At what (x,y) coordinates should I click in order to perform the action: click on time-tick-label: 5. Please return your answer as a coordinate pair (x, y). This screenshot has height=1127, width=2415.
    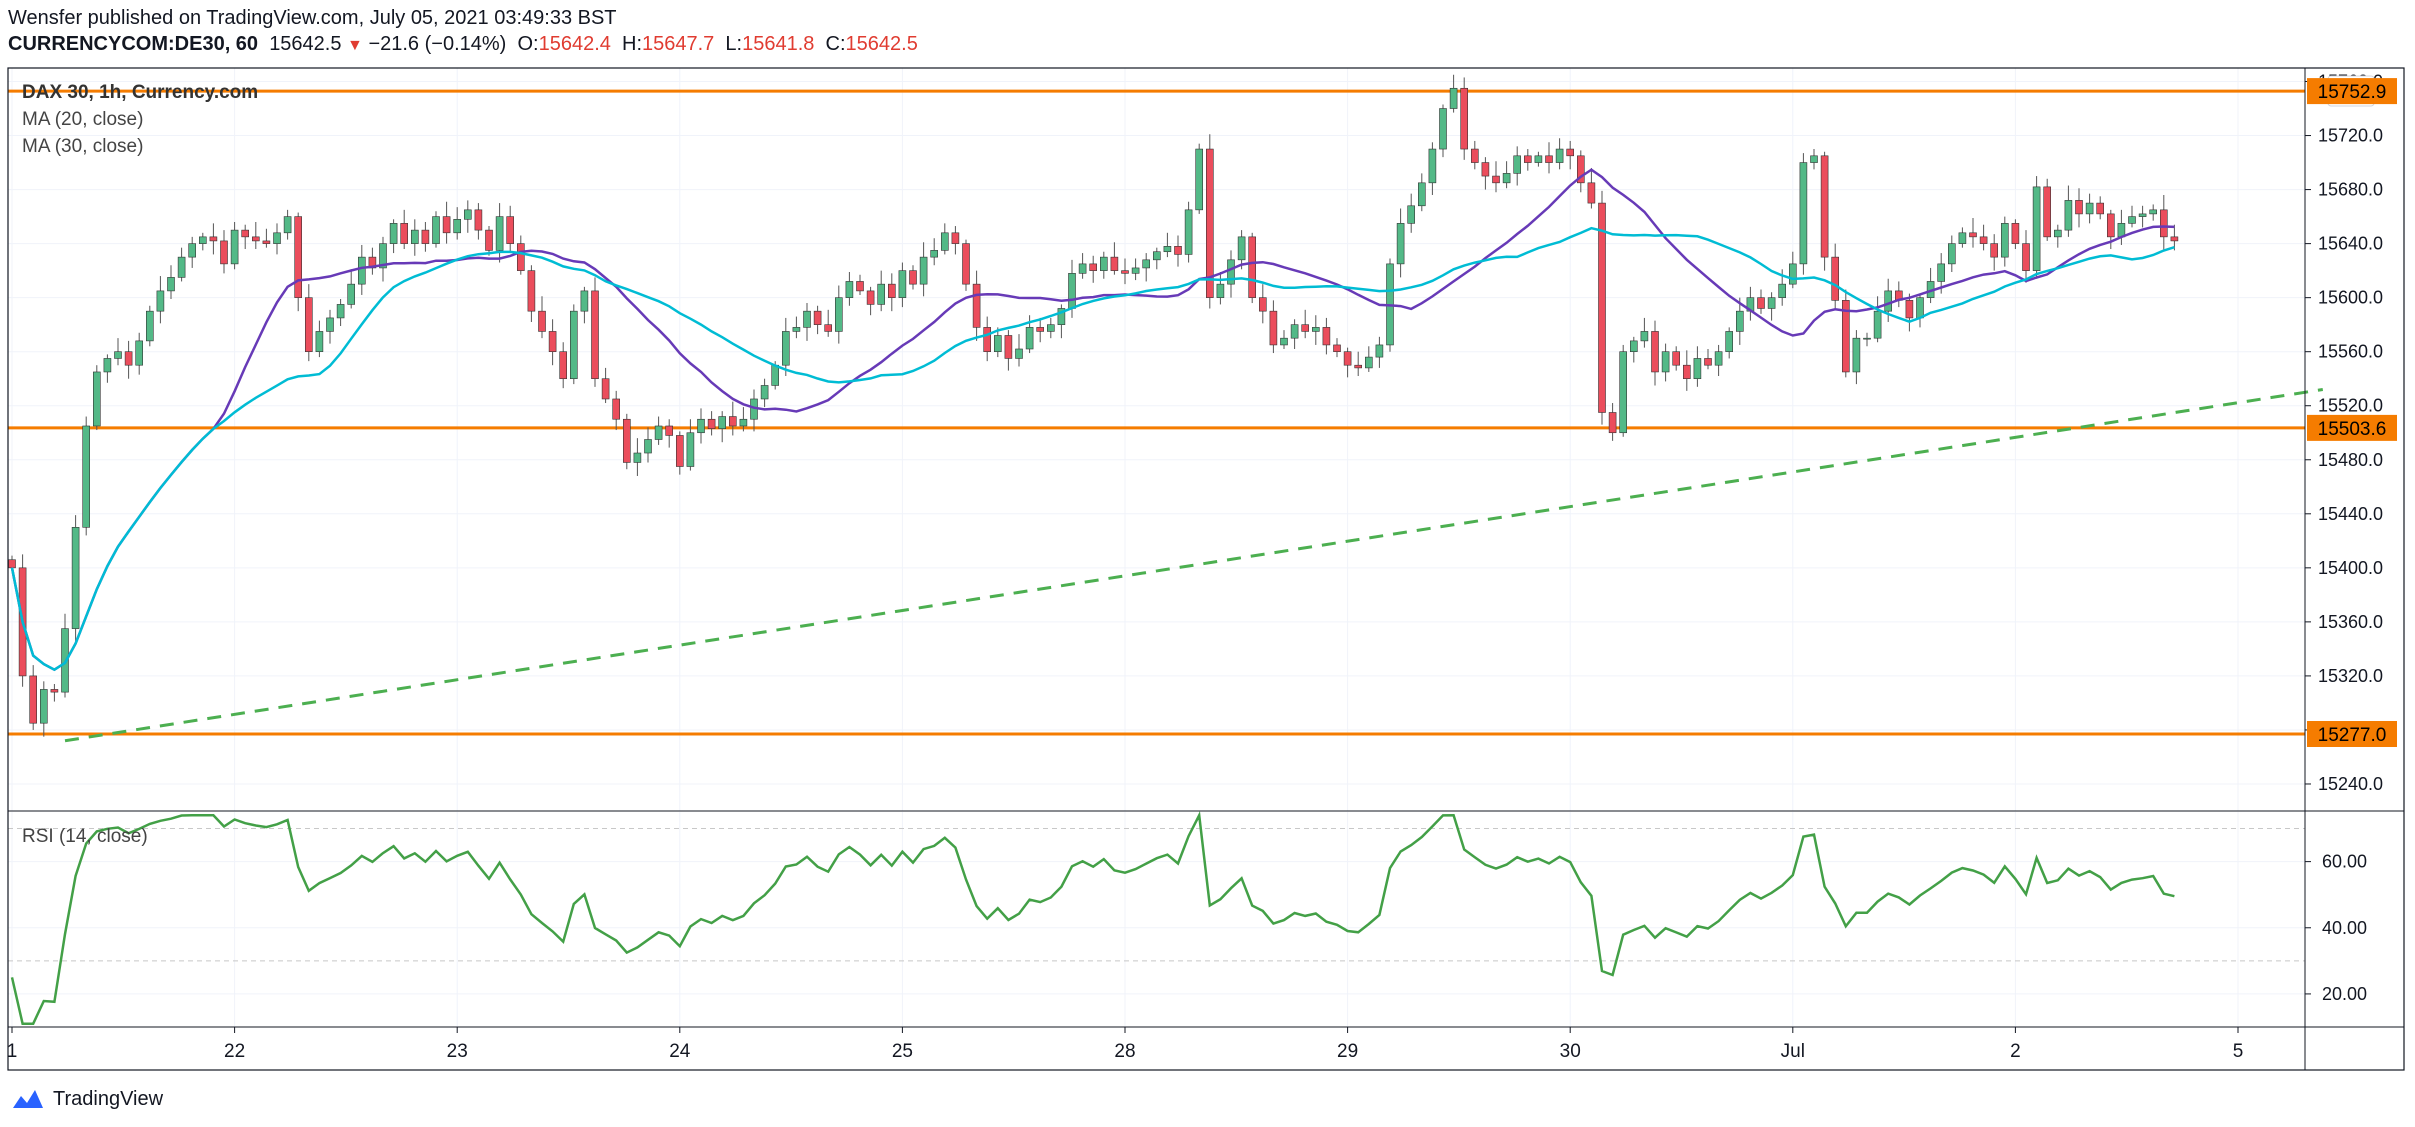
    Looking at the image, I should click on (2238, 1051).